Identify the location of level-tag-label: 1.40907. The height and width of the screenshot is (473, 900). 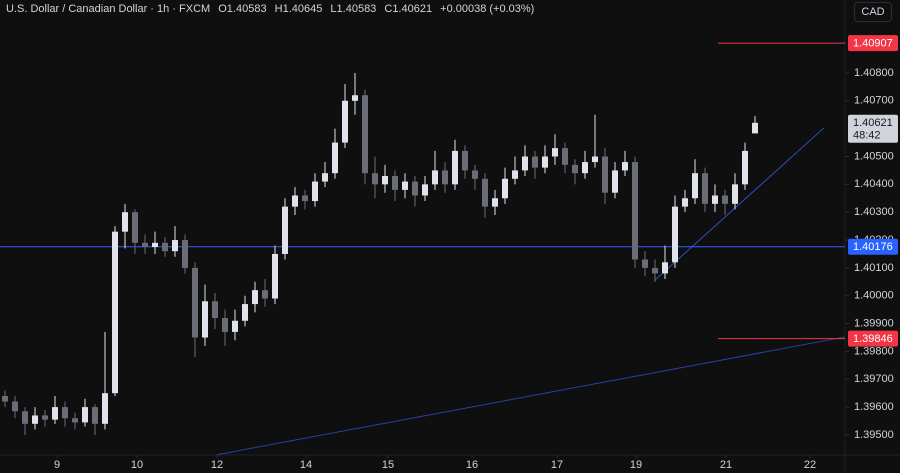
(873, 44).